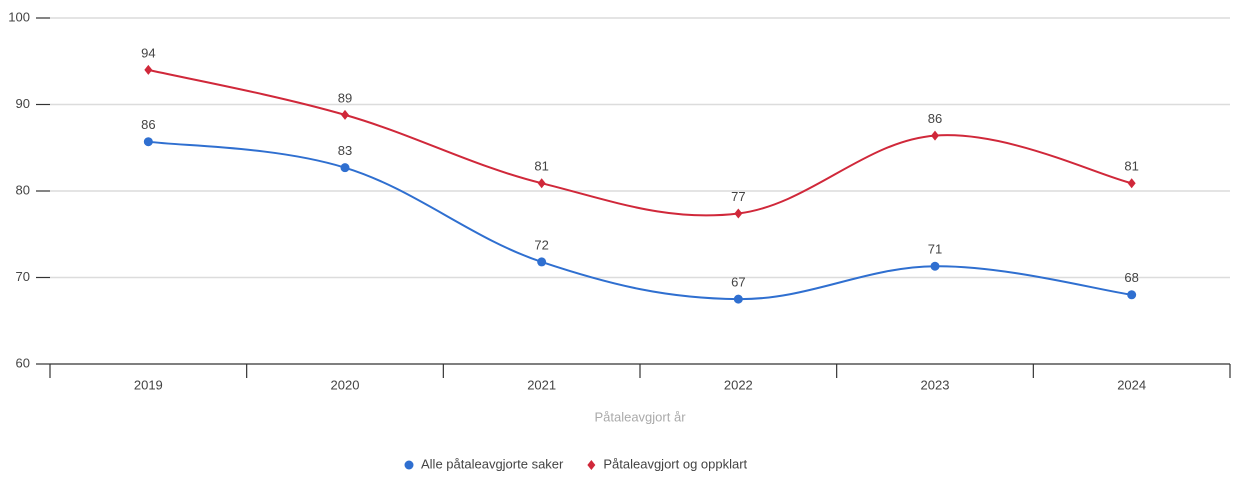  I want to click on data-label: 72, so click(541, 244).